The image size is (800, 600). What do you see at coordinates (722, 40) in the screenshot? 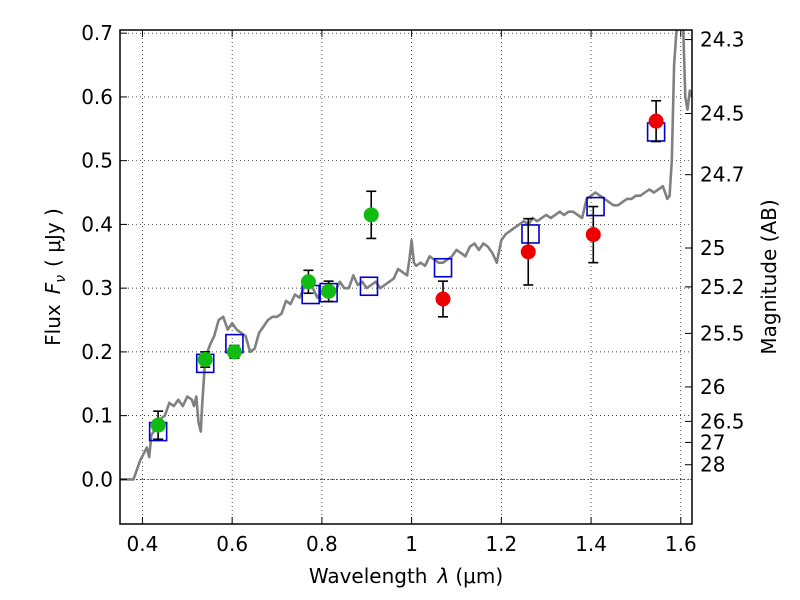
I see `right-tick-label: 24.3` at bounding box center [722, 40].